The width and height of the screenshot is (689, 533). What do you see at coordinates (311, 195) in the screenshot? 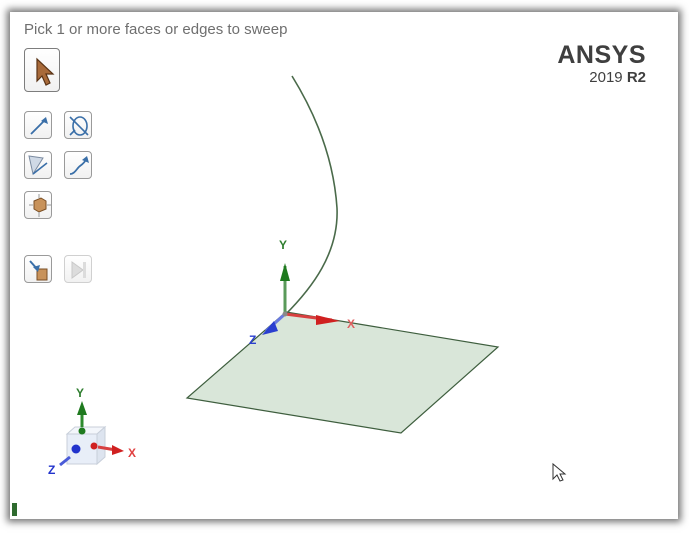
I see `sweep-trajectory-curve` at bounding box center [311, 195].